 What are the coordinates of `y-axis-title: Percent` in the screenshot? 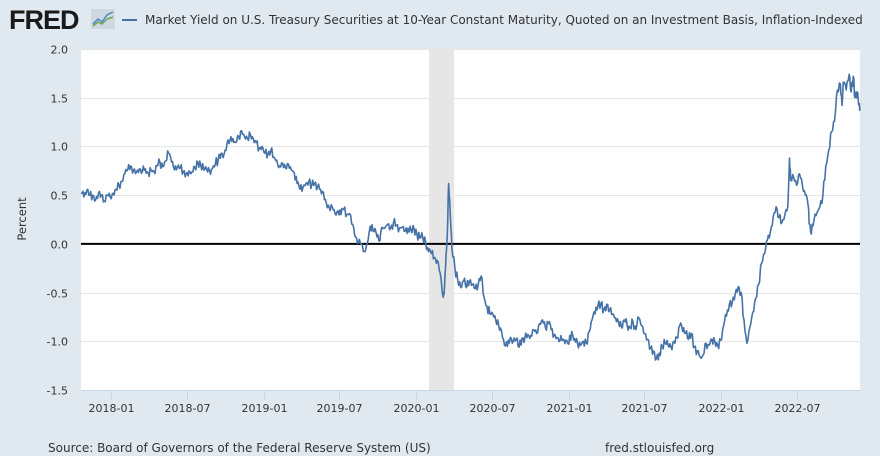 It's located at (22, 219).